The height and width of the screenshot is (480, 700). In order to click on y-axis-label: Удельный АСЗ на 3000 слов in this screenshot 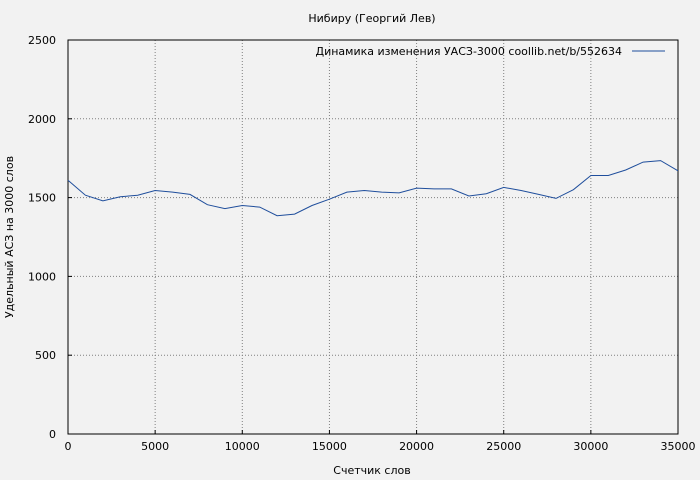, I will do `click(9, 237)`.